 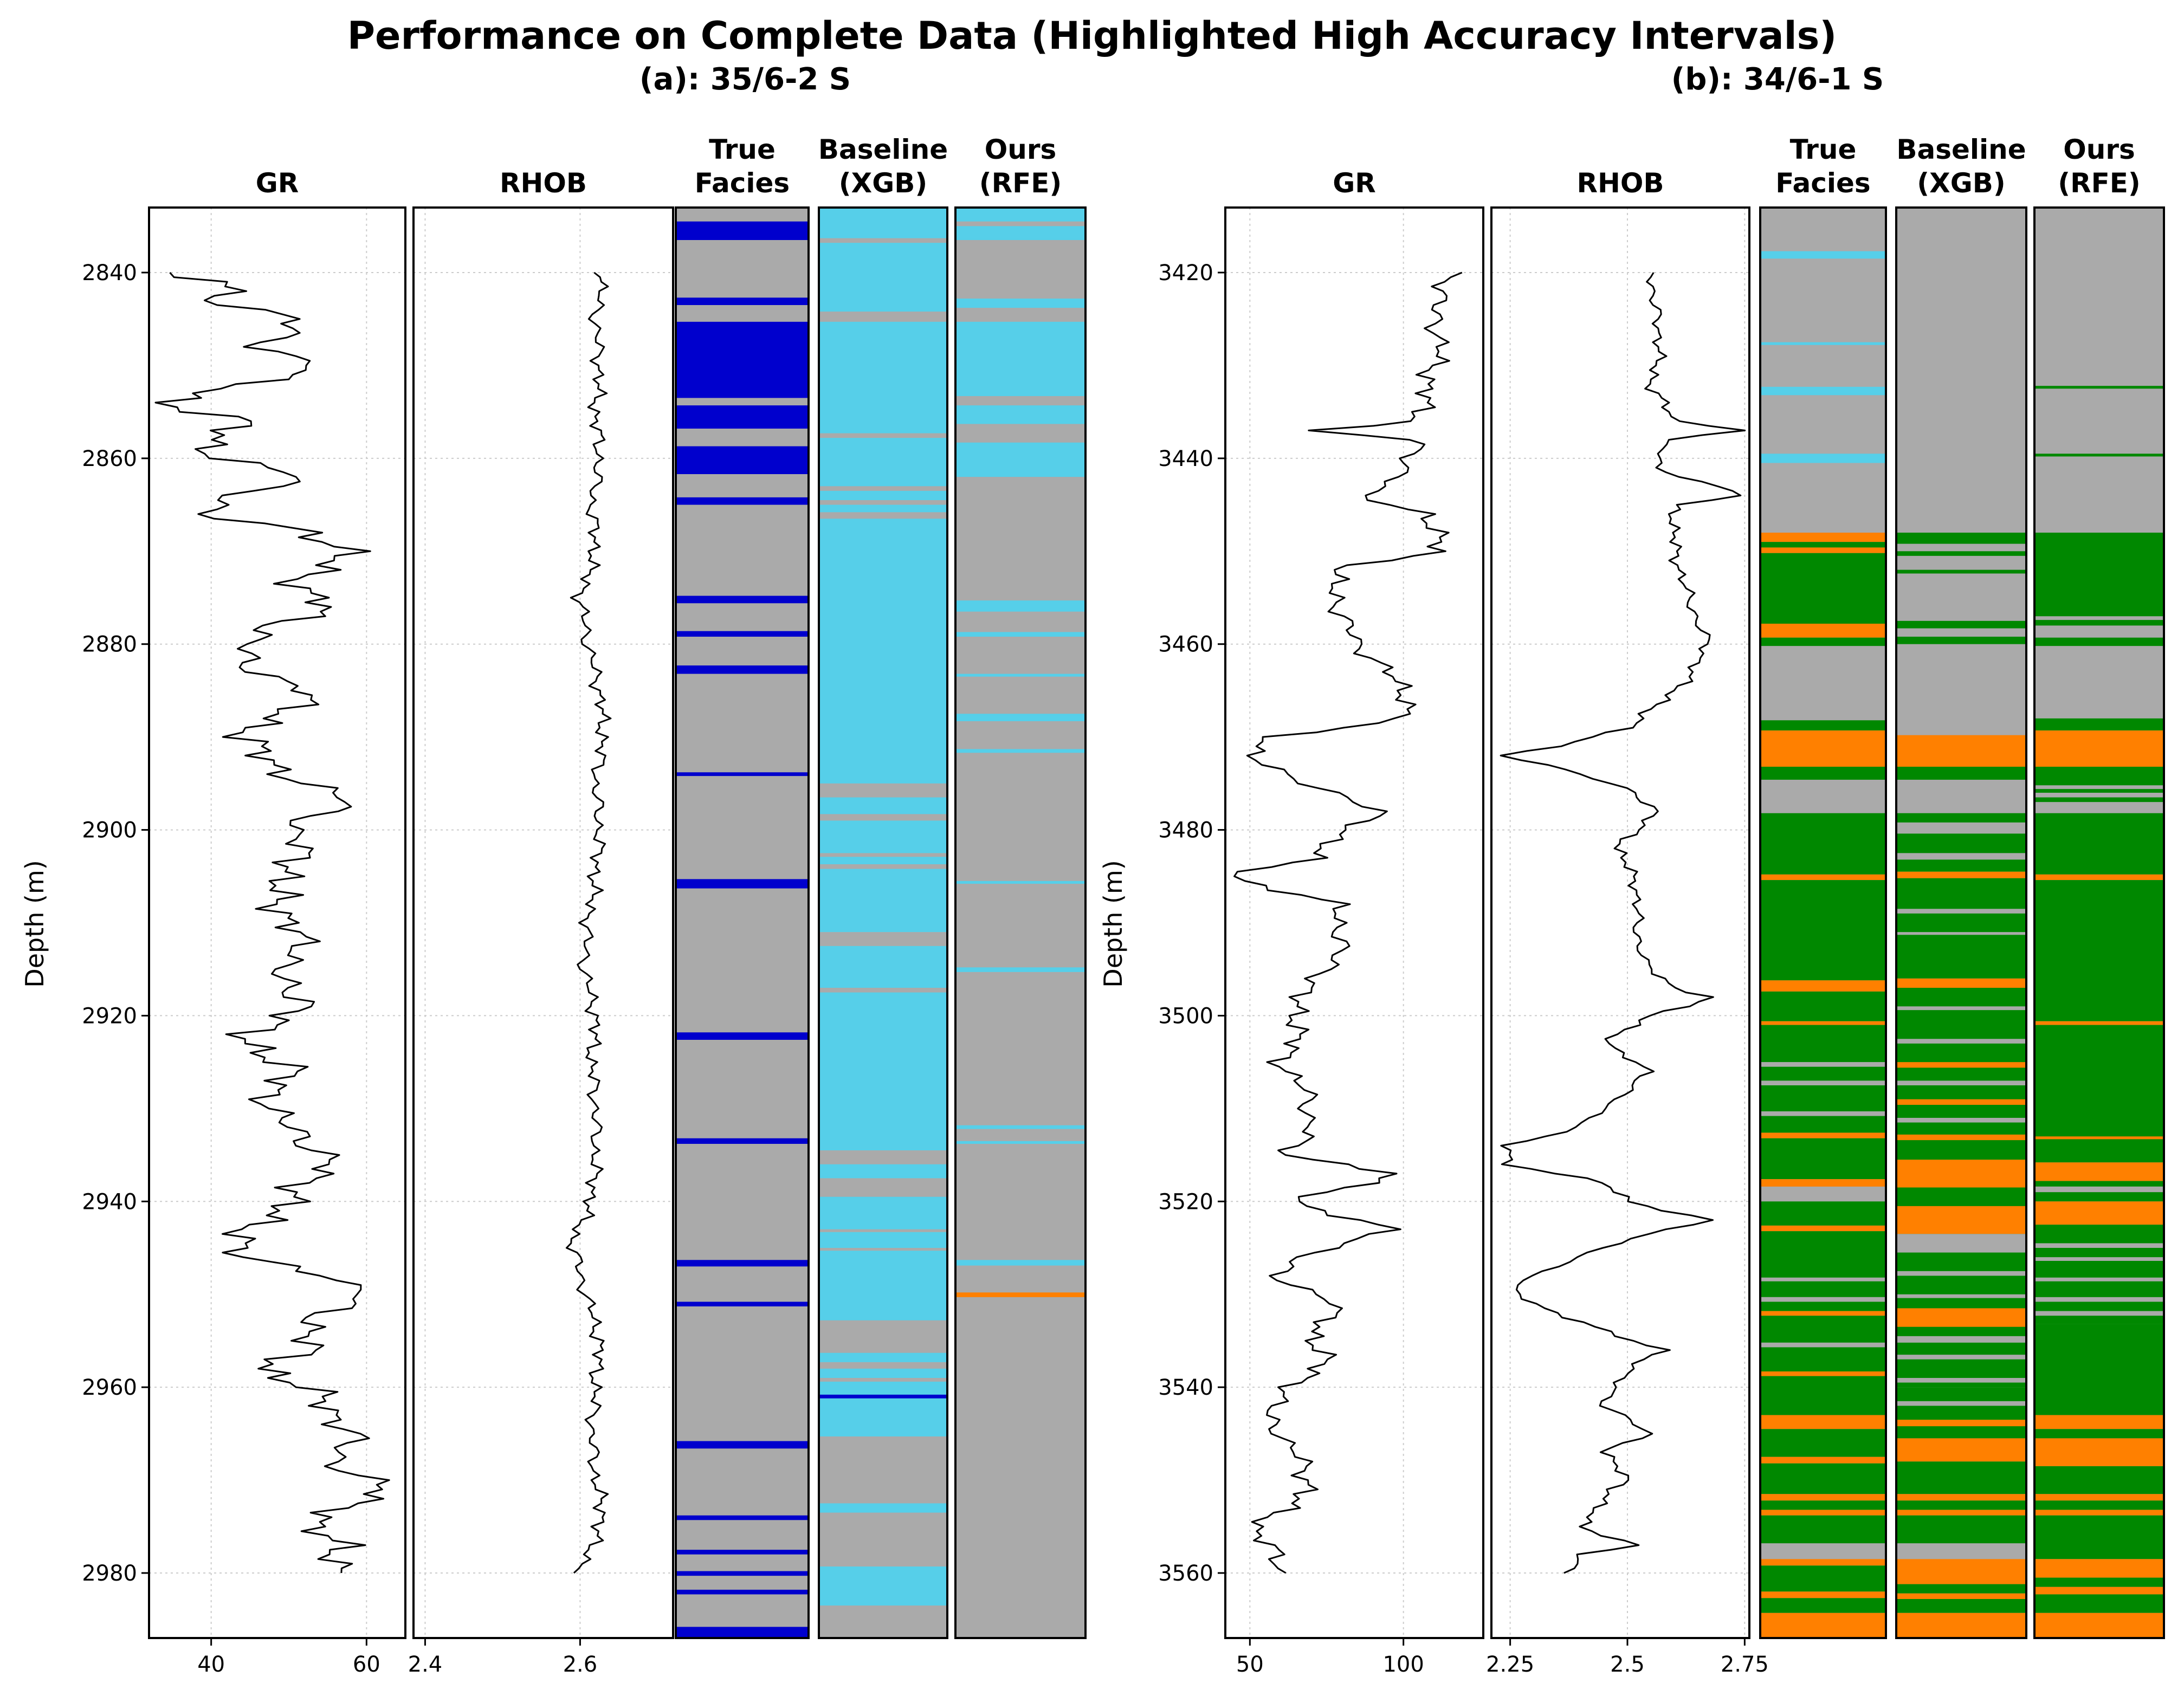 I want to click on panel-a-ylabel: Depth (m), so click(x=35, y=923).